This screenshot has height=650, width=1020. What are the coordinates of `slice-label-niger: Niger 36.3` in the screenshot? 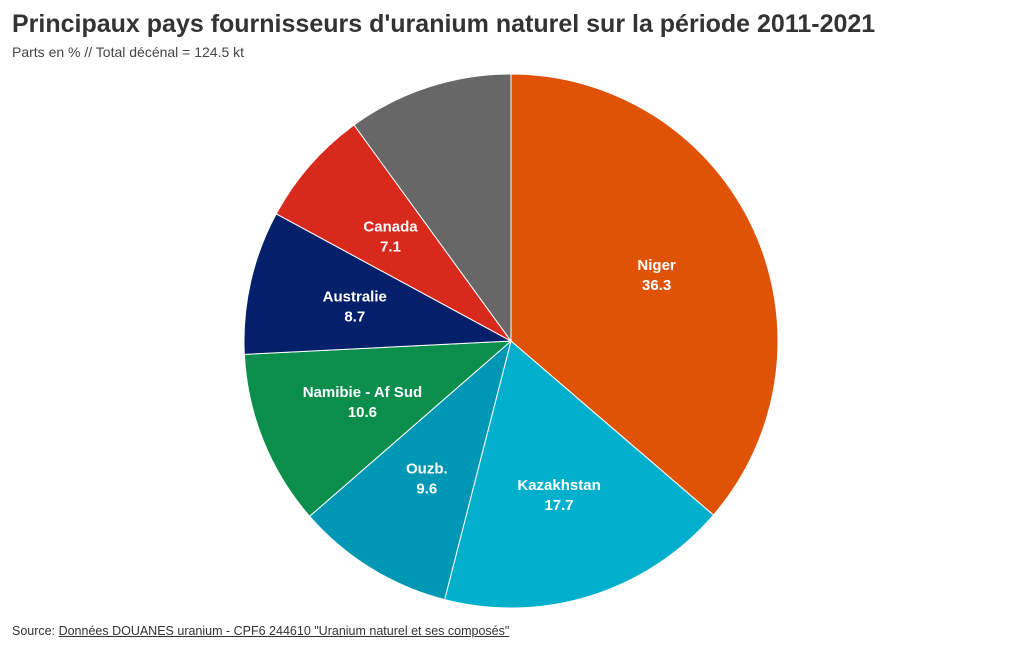 It's located at (656, 275).